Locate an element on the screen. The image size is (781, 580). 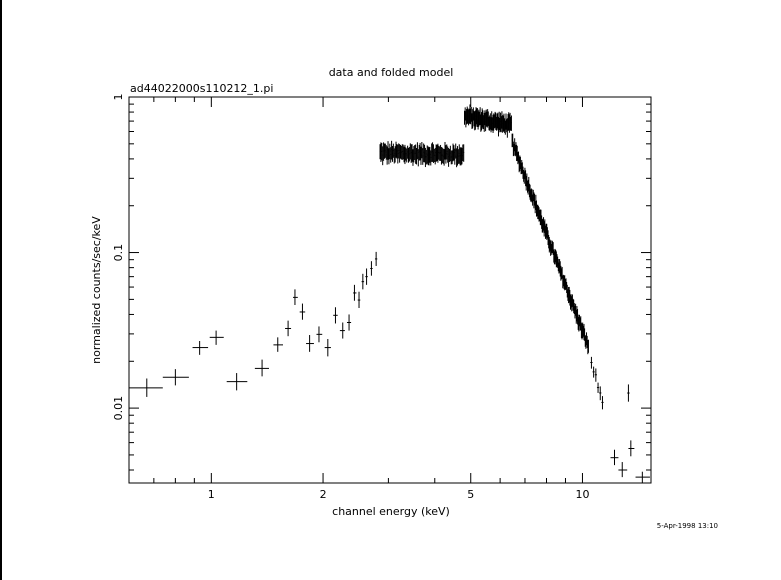
chart-subtitle: ad44022000s110212_1.pi is located at coordinates (201, 88).